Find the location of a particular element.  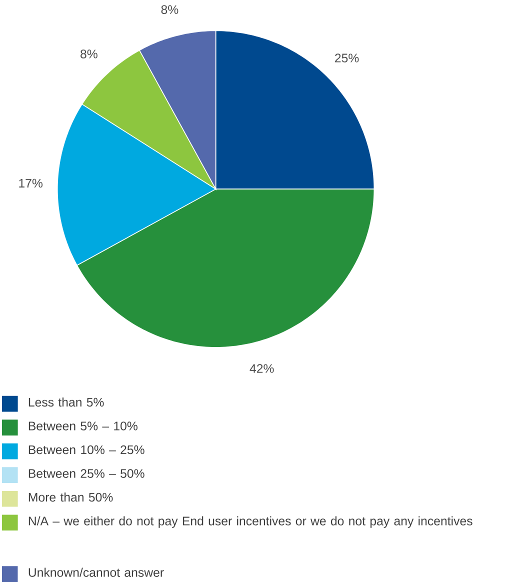

legend-label: Between 25% – 50% is located at coordinates (87, 473).